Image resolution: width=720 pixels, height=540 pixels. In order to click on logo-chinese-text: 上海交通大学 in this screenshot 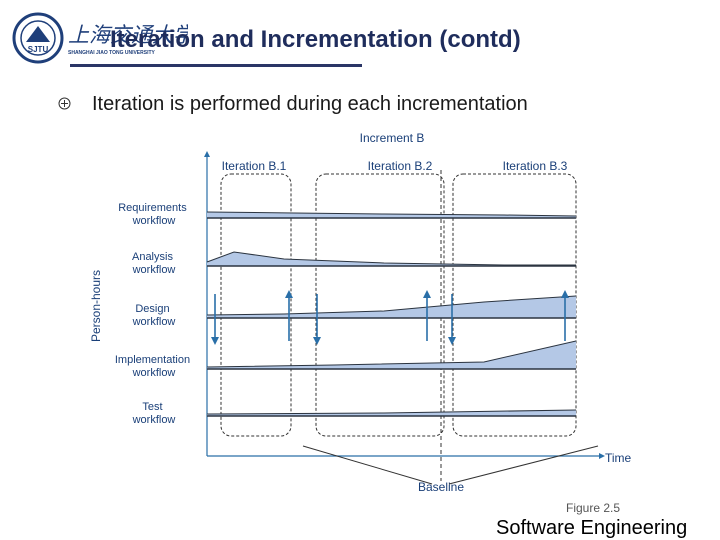, I will do `click(128, 35)`.